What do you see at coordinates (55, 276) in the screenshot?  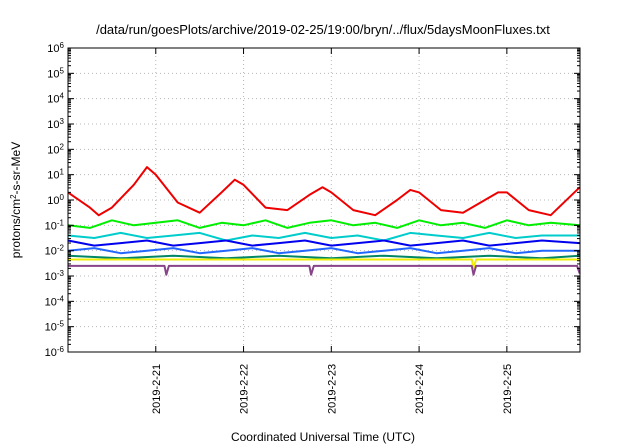 I see `y-tick-label: 10⁻³` at bounding box center [55, 276].